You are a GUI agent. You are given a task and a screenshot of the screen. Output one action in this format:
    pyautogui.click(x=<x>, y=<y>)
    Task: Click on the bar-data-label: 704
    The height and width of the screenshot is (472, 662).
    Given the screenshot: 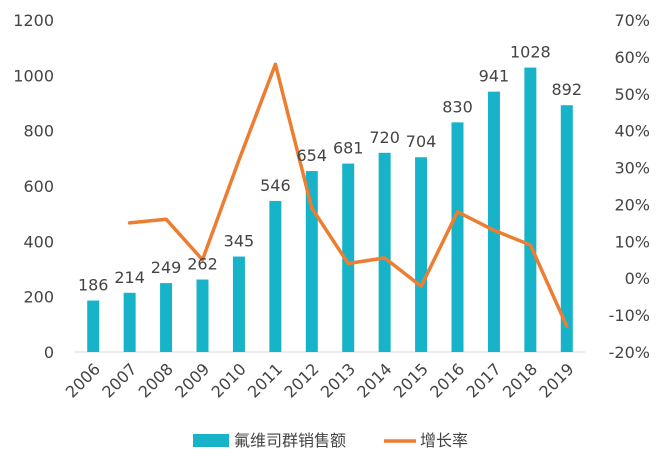 What is the action you would take?
    pyautogui.click(x=421, y=141)
    